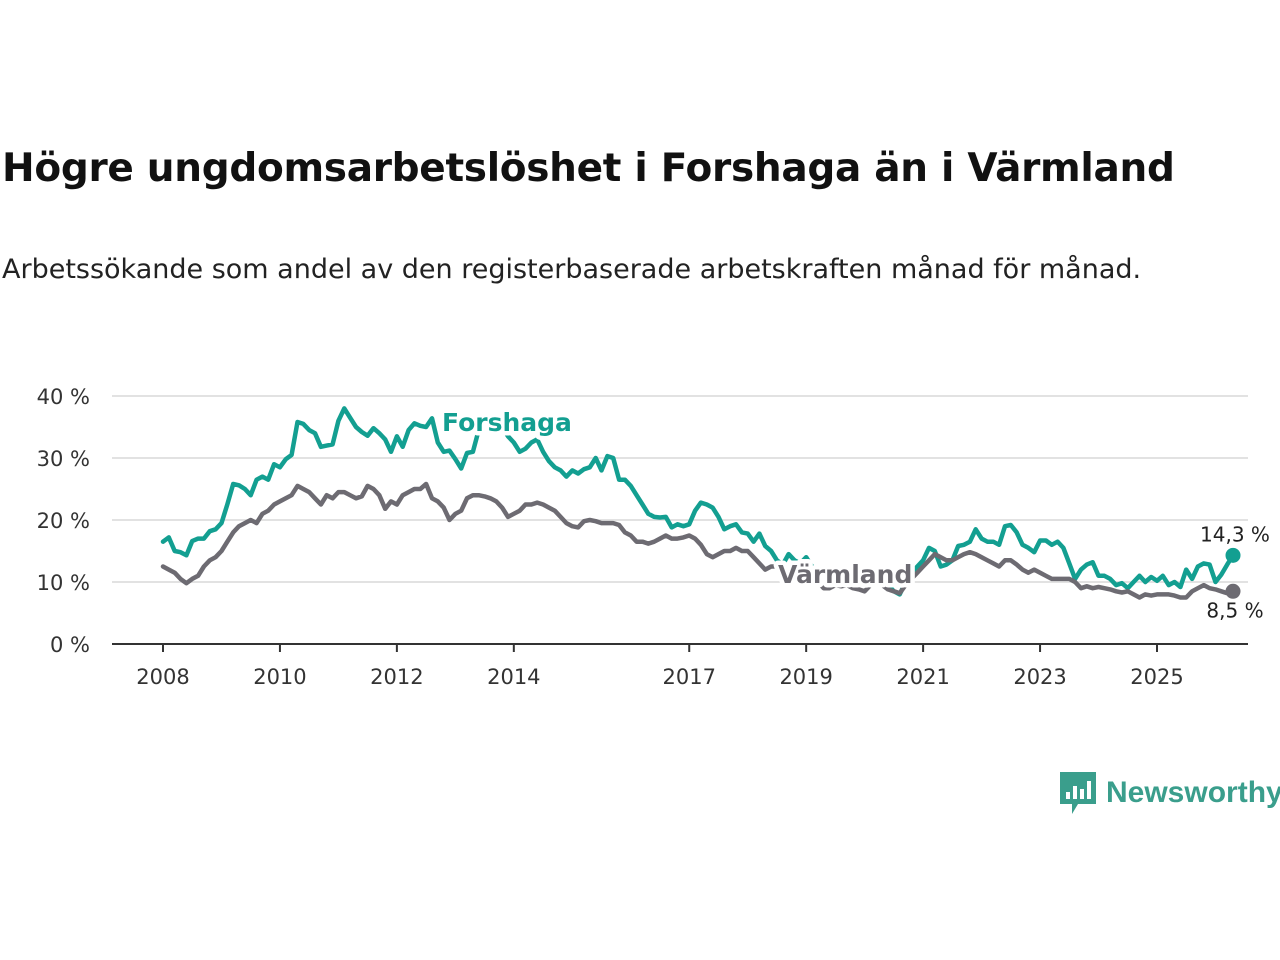 The height and width of the screenshot is (960, 1280). Describe the element at coordinates (1233, 555) in the screenshot. I see `end-point-forshaga` at that location.